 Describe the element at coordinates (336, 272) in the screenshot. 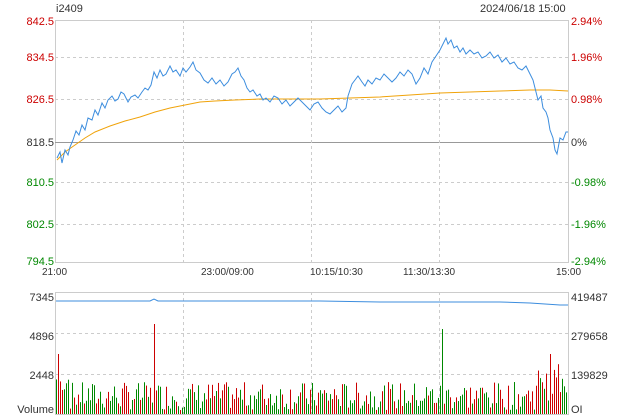

I see `time-tick: 10:15/10:30` at that location.